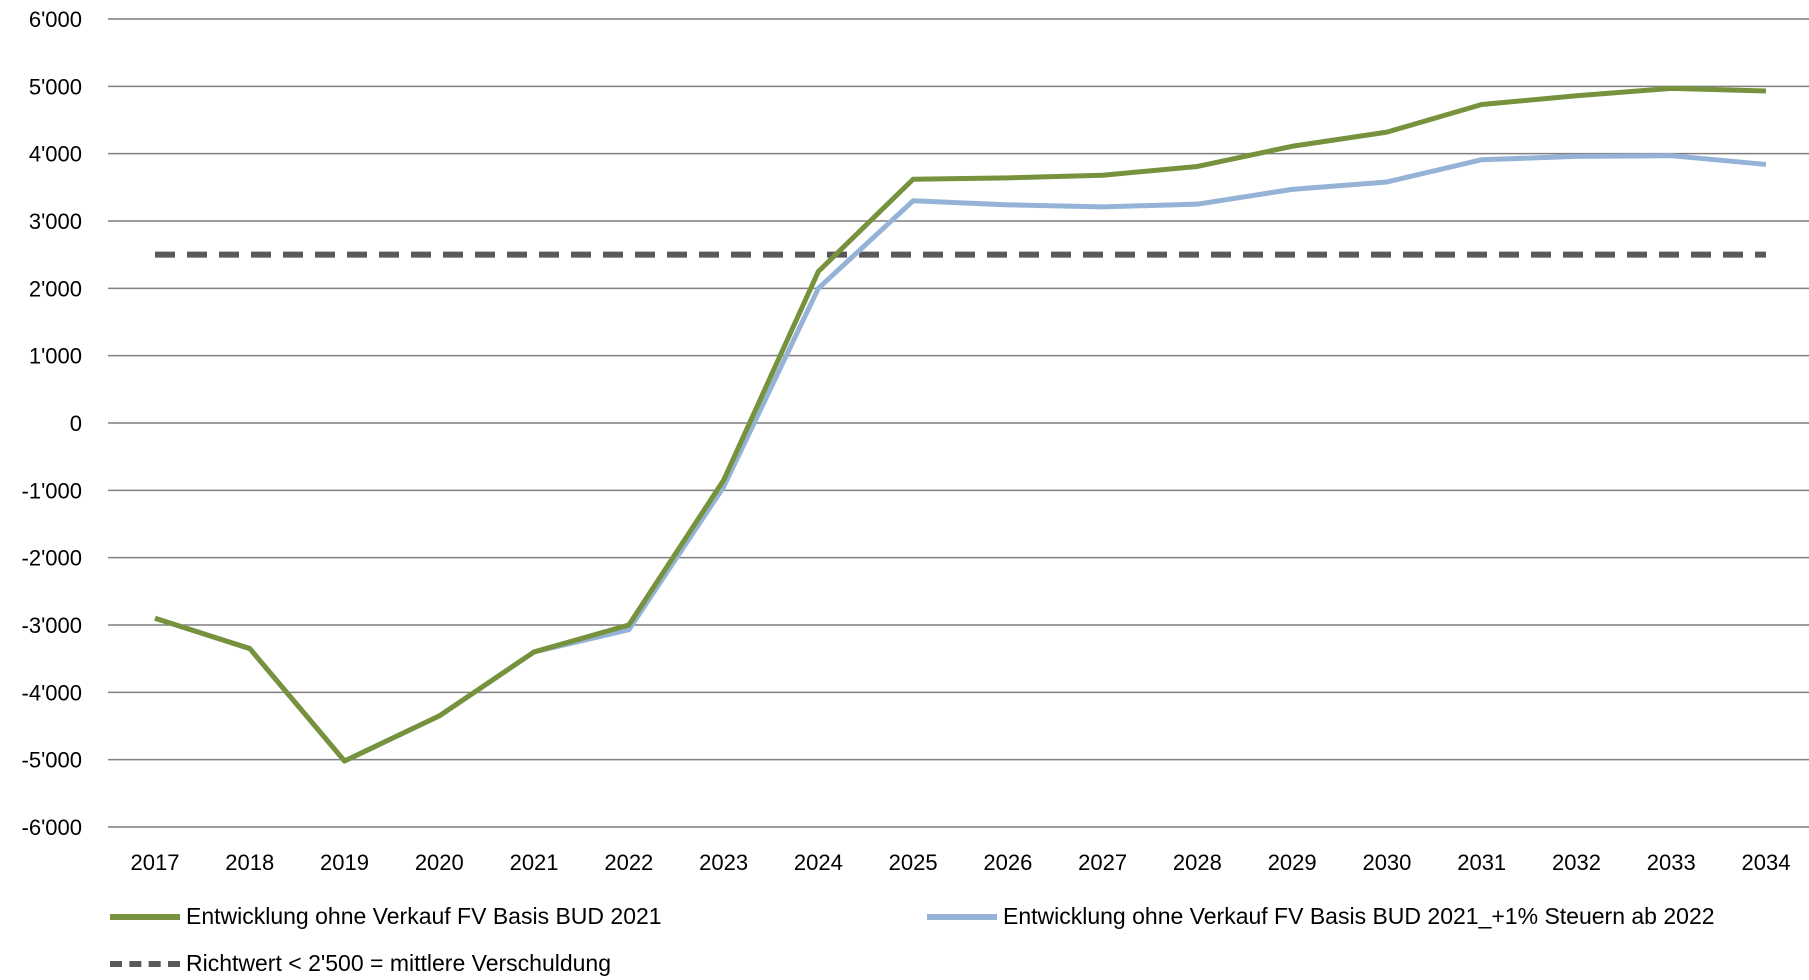  What do you see at coordinates (818, 862) in the screenshot?
I see `x-tick-label: 2024` at bounding box center [818, 862].